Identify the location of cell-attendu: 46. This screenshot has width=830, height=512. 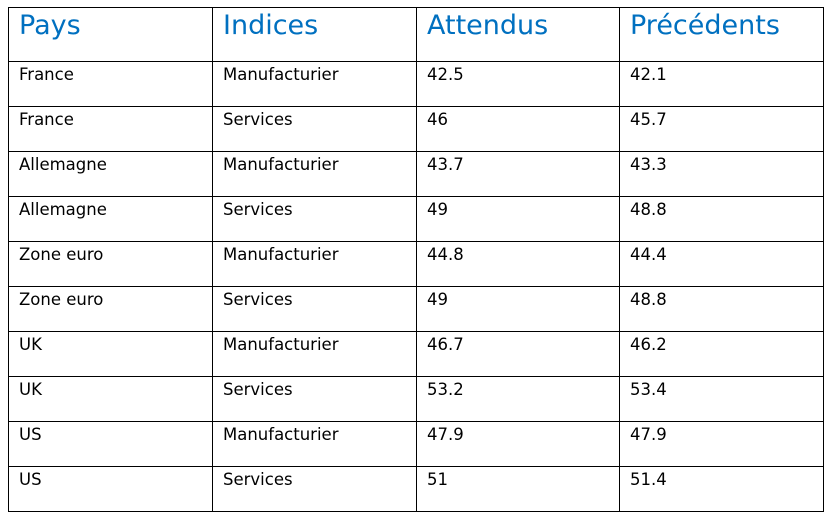
(518, 129).